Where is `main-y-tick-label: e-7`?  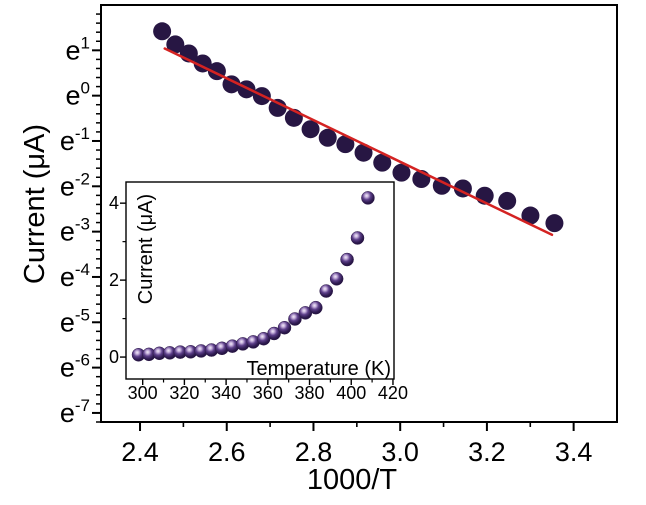
main-y-tick-label: e-7 is located at coordinates (75, 412).